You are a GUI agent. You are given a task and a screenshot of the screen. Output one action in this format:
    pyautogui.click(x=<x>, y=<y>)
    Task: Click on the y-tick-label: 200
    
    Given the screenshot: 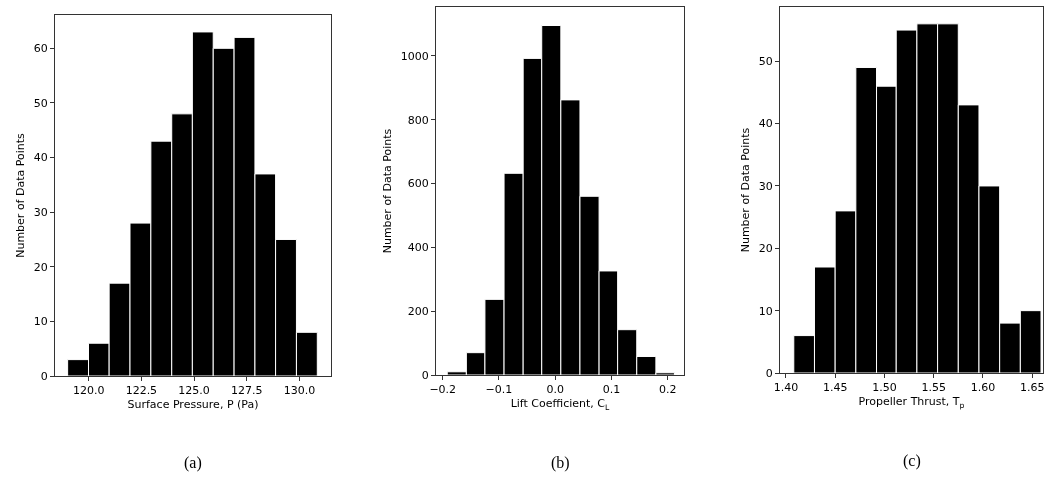 What is the action you would take?
    pyautogui.click(x=418, y=312)
    